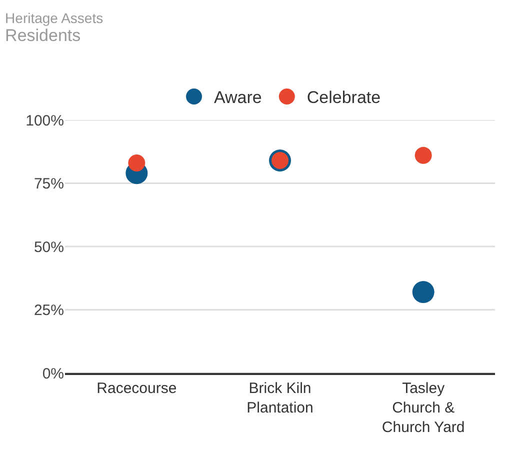 The image size is (505, 458). Describe the element at coordinates (136, 388) in the screenshot. I see `x-tick-label: Racecourse` at that location.